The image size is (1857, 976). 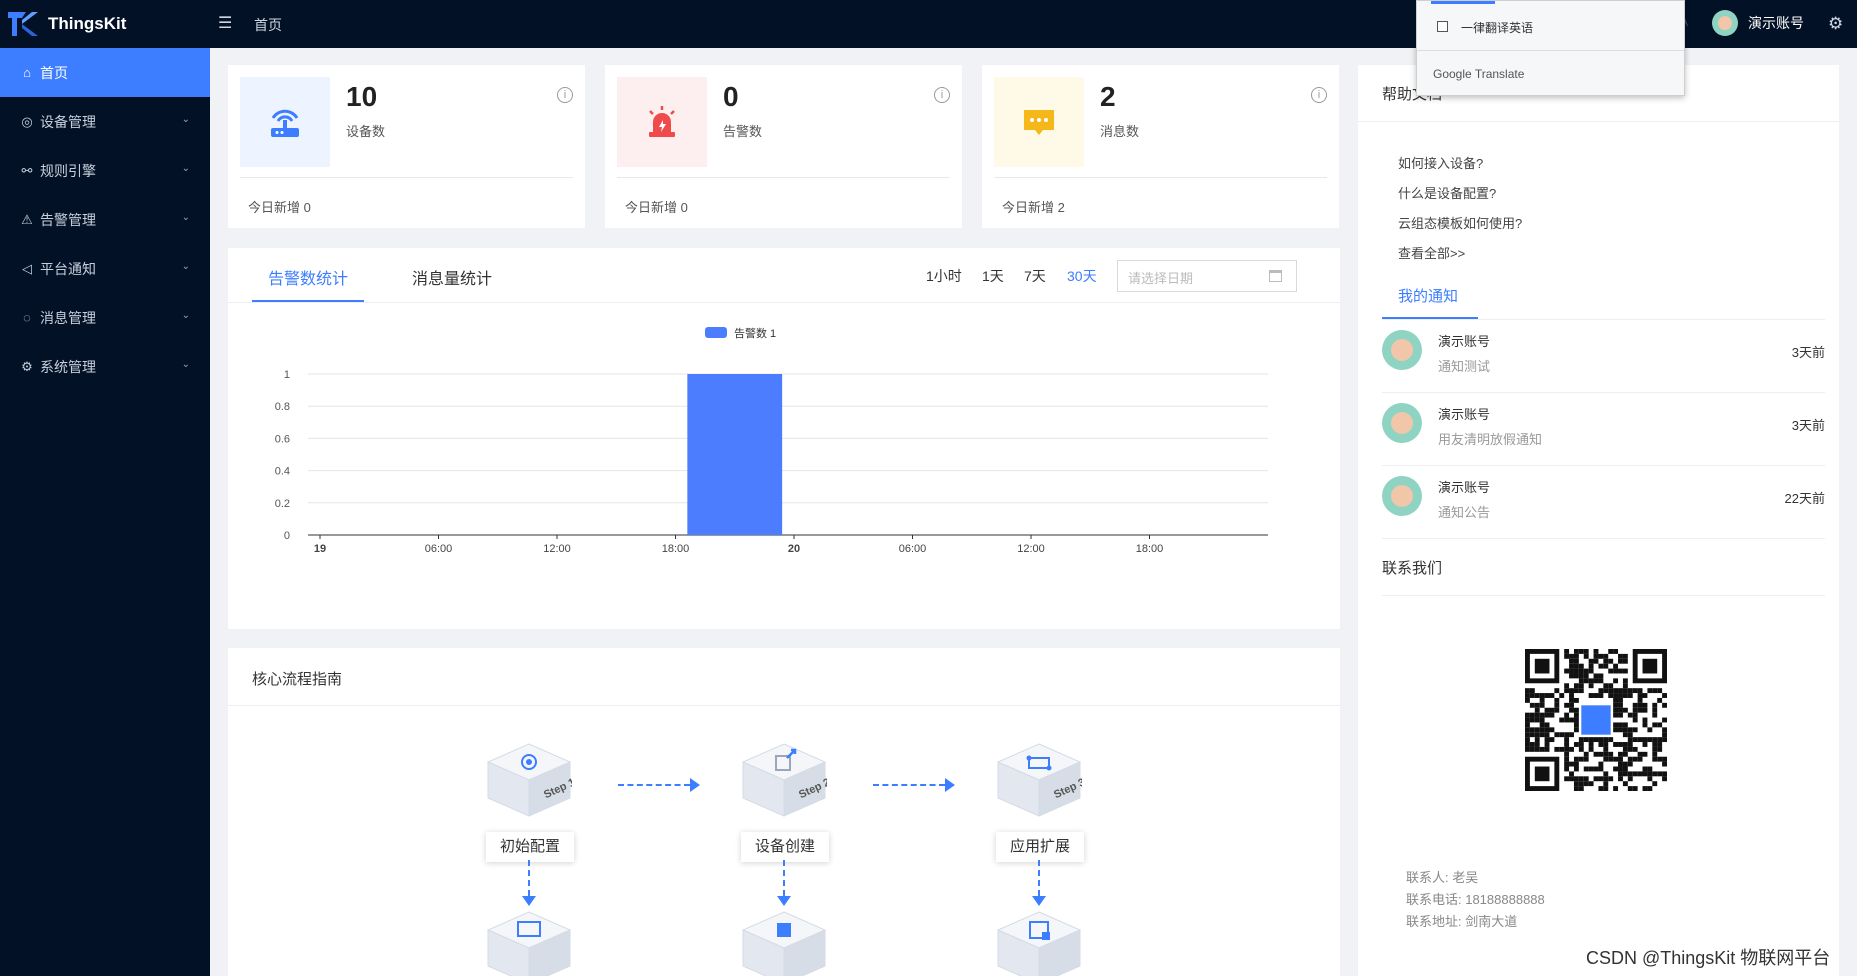 I want to click on google-translate-brand: Google Translate, so click(x=1479, y=74).